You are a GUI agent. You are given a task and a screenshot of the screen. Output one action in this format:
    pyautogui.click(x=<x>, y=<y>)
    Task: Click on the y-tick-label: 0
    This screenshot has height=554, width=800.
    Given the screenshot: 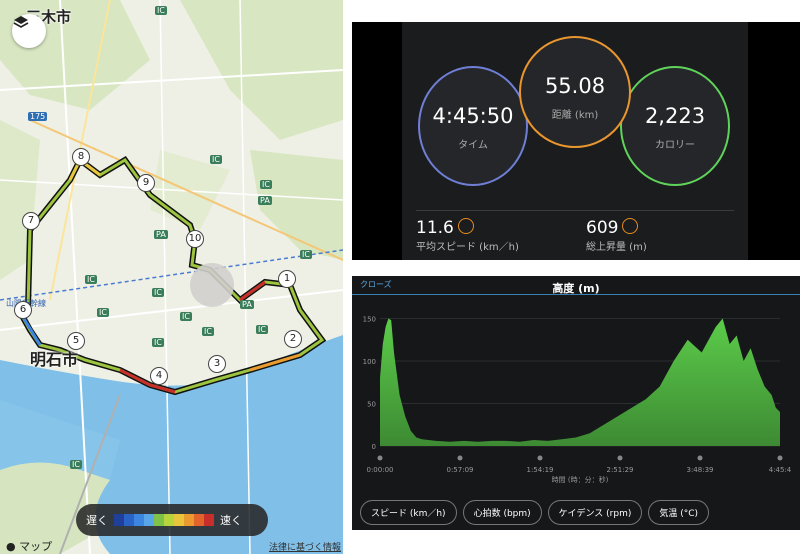 What is the action you would take?
    pyautogui.click(x=374, y=447)
    